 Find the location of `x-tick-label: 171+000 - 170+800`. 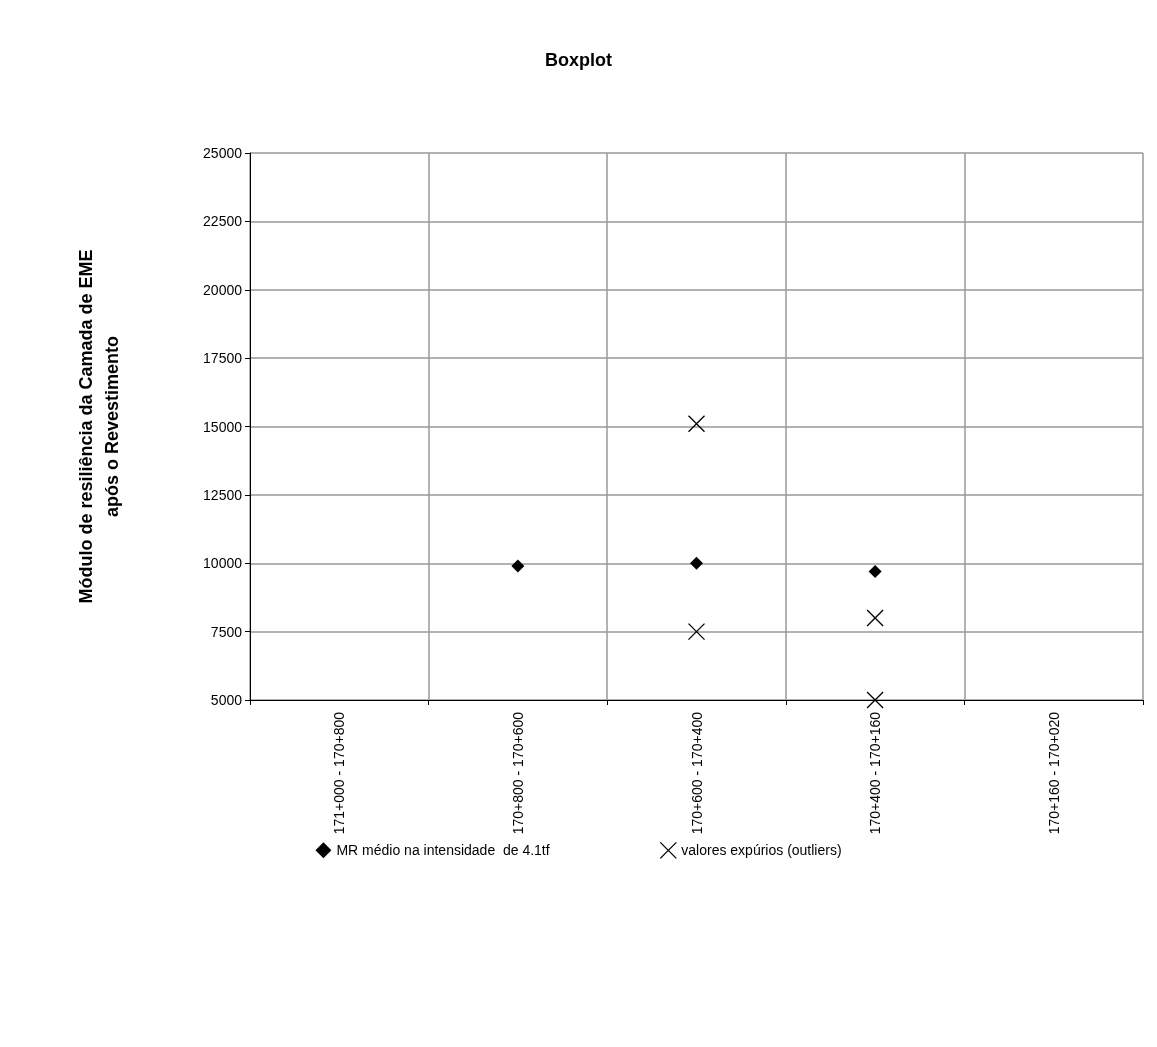

x-tick-label: 171+000 - 170+800 is located at coordinates (339, 773).